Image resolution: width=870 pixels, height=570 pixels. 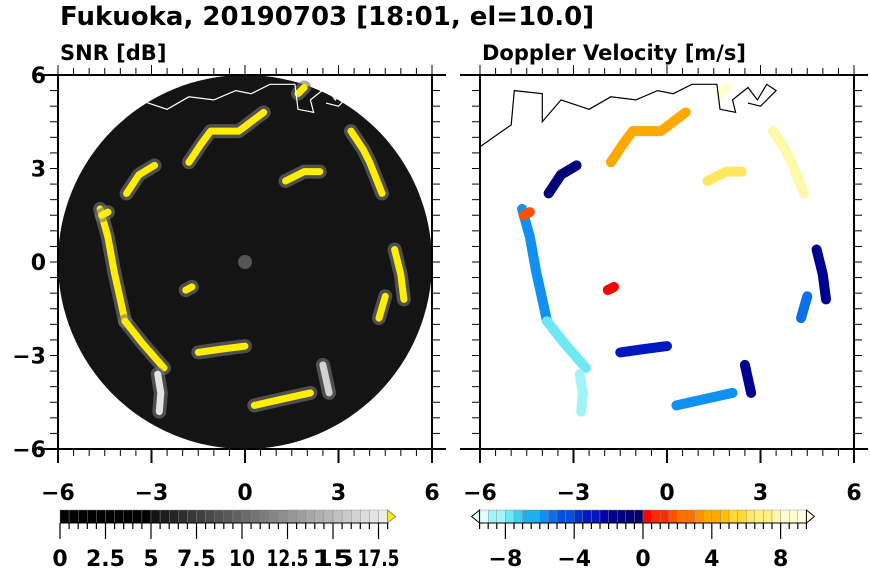 I want to click on colorbar-tick-label: 17.5, so click(x=379, y=558).